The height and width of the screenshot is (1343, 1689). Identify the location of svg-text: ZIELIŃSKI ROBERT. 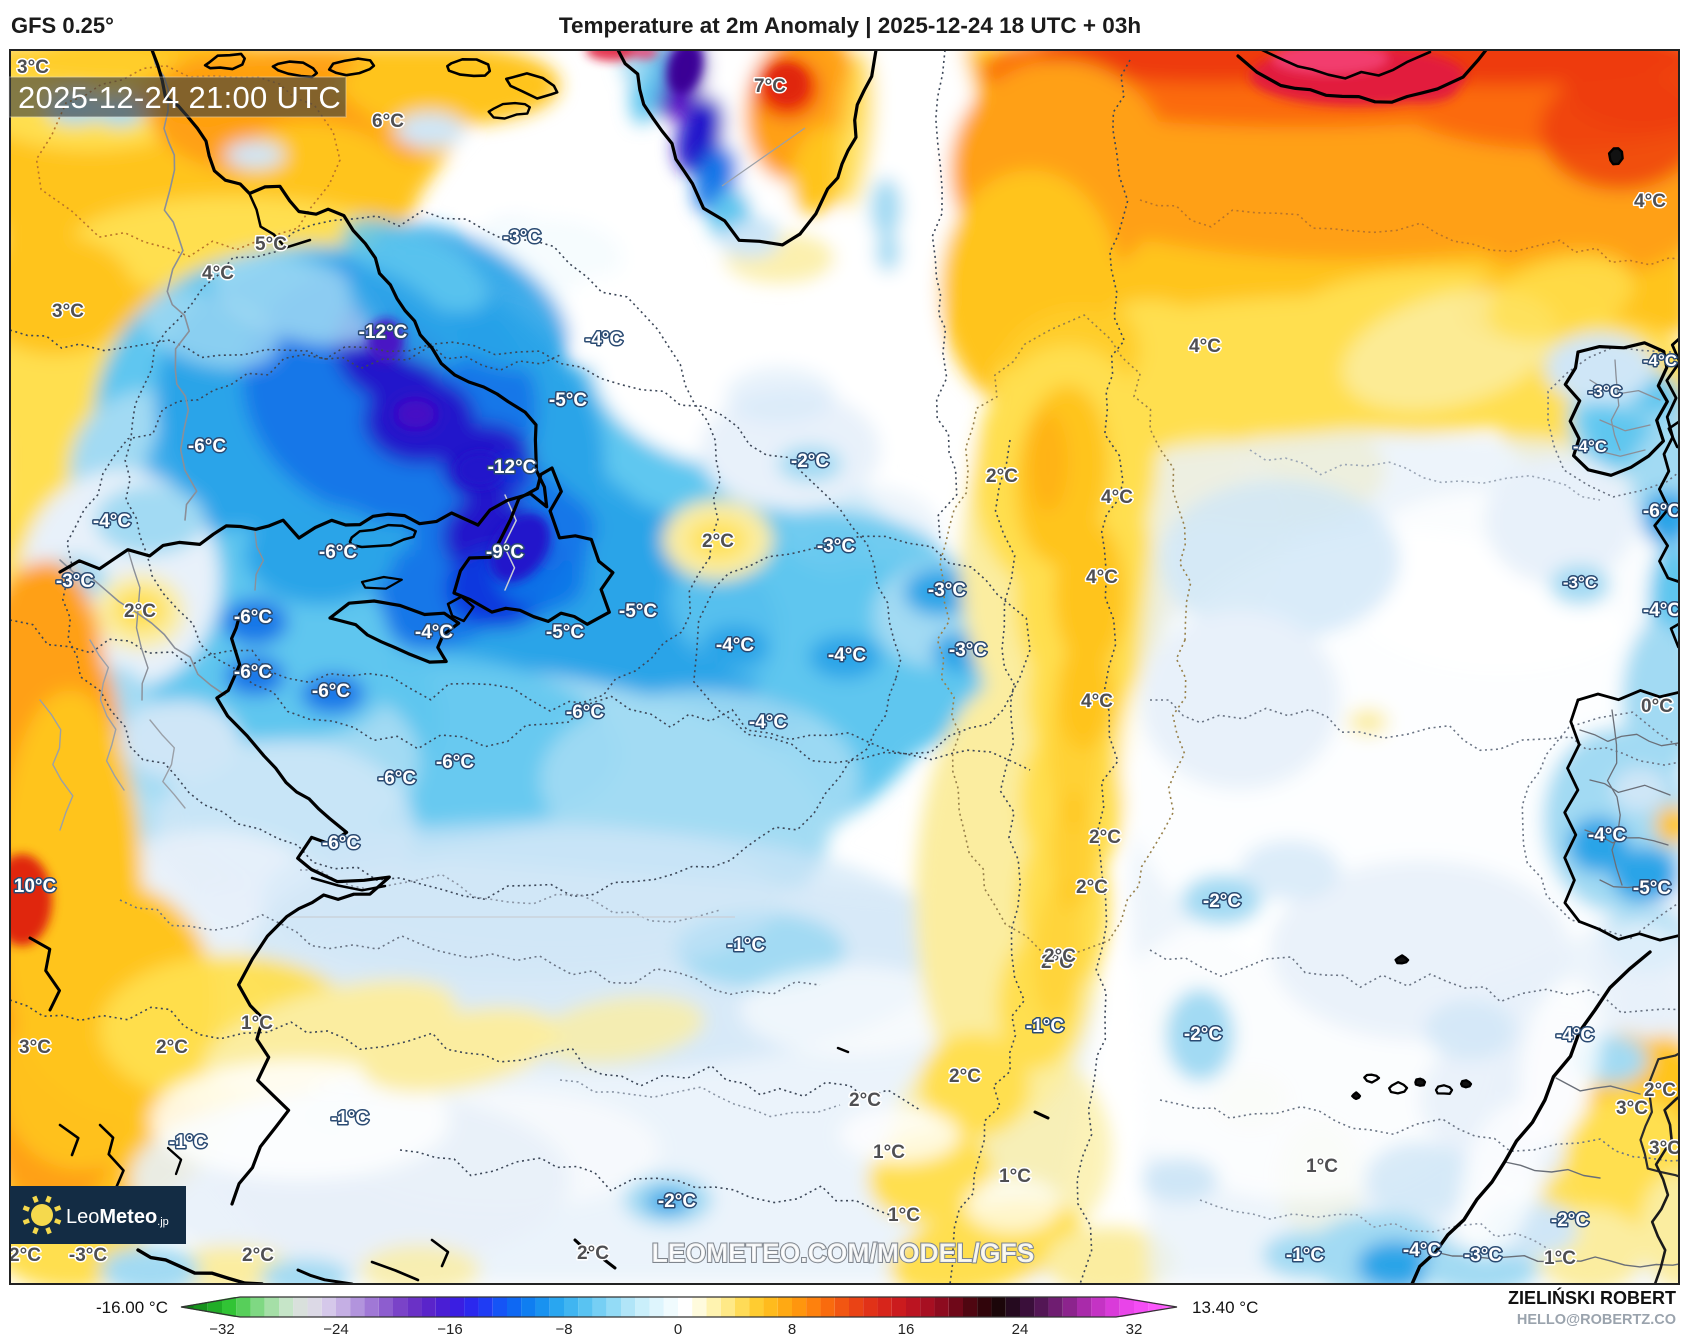
(1592, 1297).